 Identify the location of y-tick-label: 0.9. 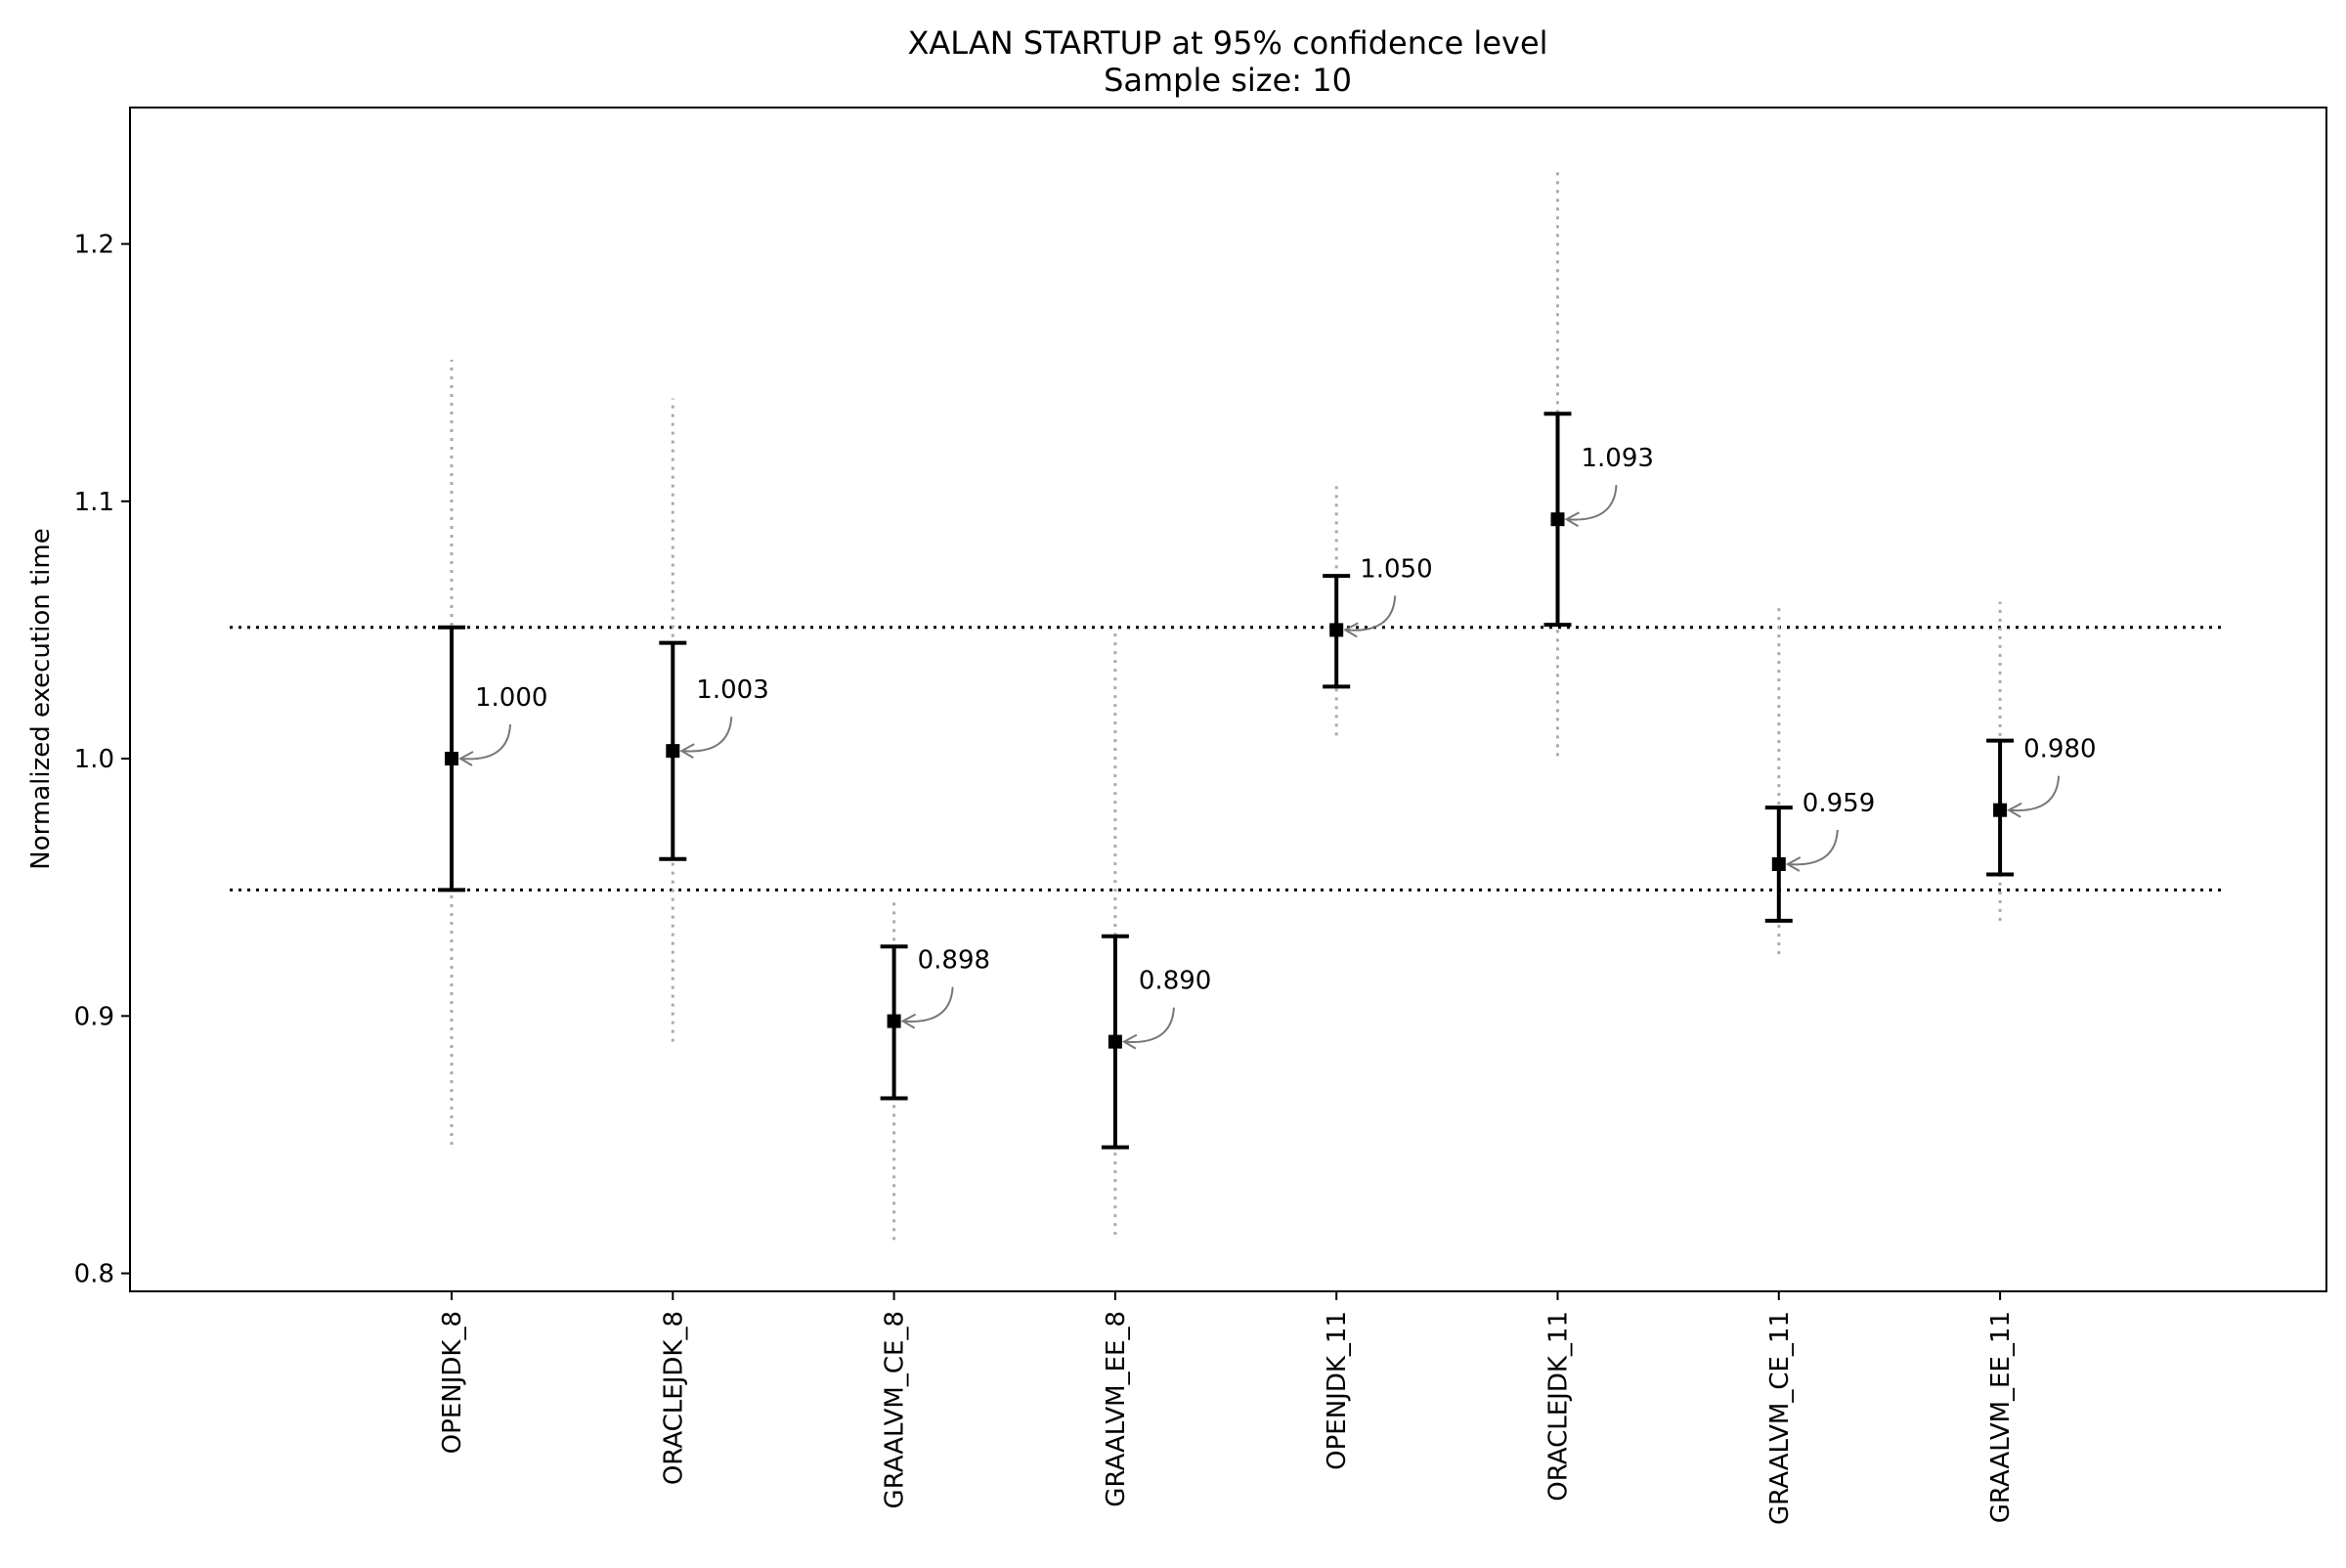
(94, 1016).